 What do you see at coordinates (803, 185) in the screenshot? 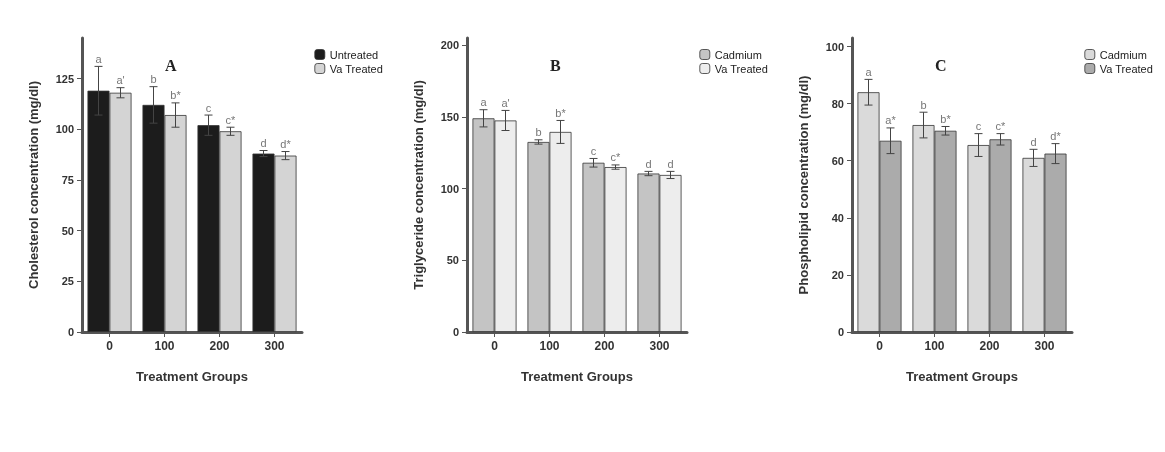
I see `y-axis-title: Phospholipid concentration (mg/dl)` at bounding box center [803, 185].